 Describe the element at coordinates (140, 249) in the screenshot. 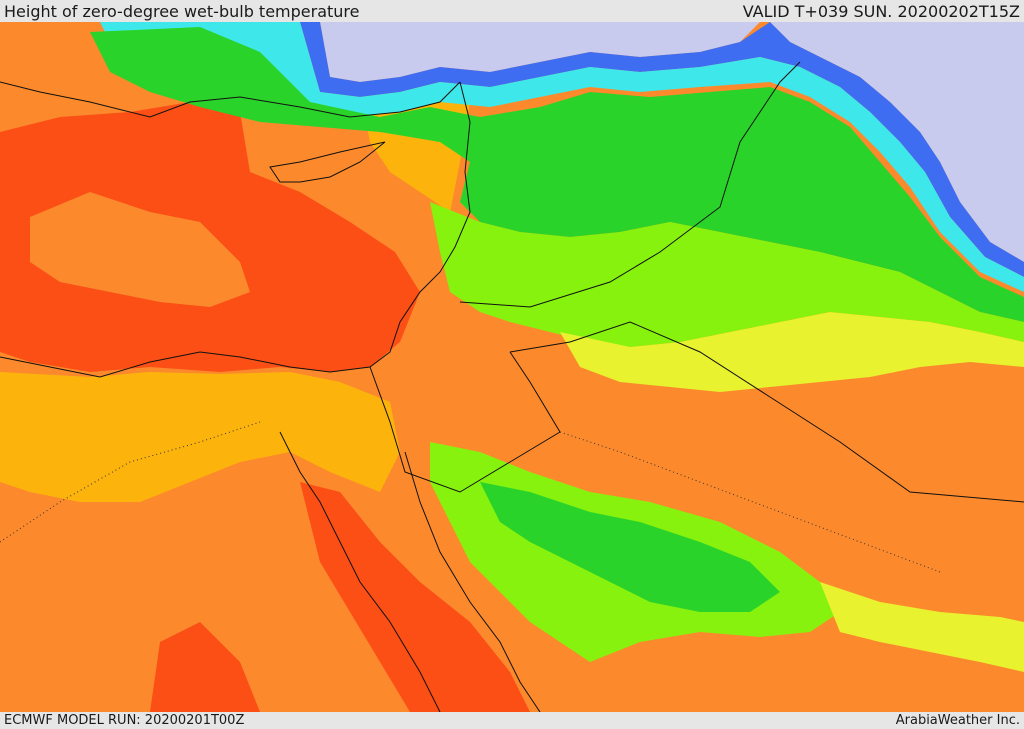

I see `field-orange-mediterranean-patch` at that location.